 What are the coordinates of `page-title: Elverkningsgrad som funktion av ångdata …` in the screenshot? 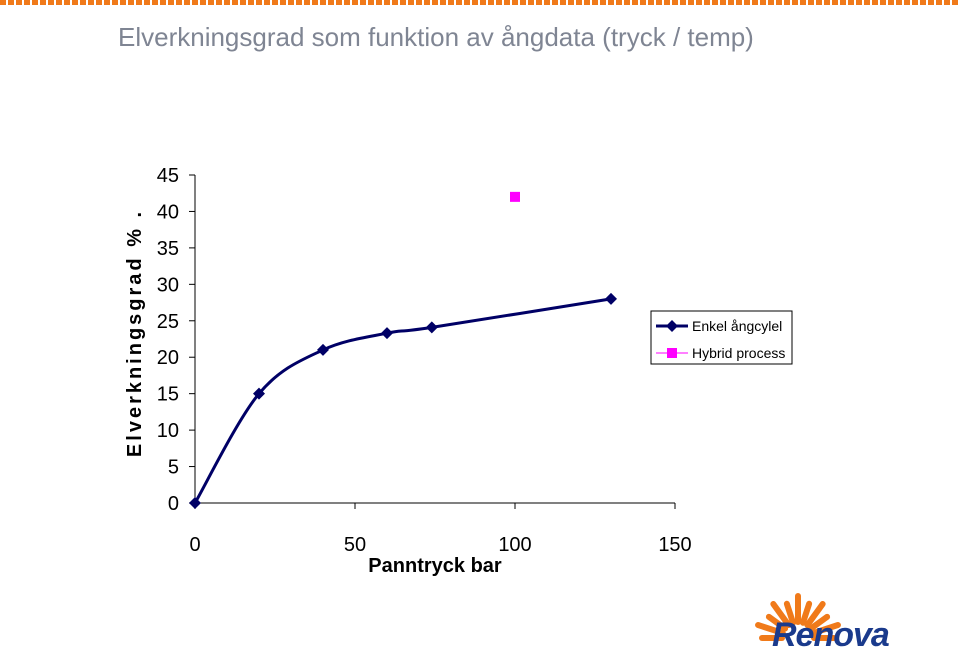 It's located at (436, 37).